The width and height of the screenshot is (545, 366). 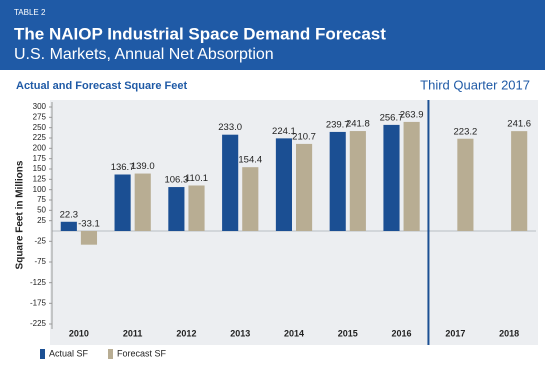 I want to click on x-tick-label: 2012, so click(x=186, y=333).